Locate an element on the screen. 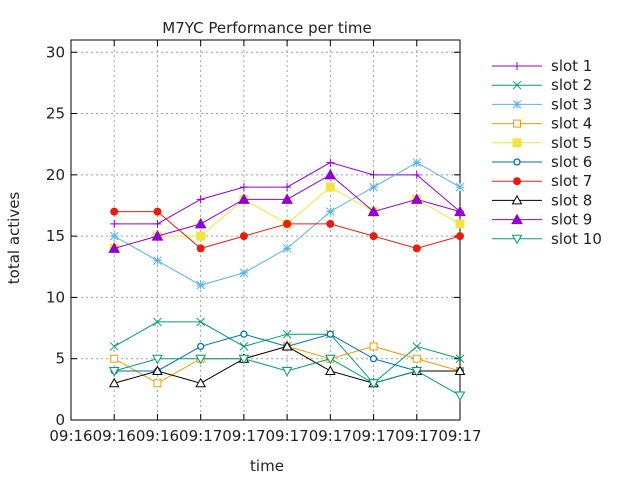  legend-label: slot 4 is located at coordinates (571, 124).